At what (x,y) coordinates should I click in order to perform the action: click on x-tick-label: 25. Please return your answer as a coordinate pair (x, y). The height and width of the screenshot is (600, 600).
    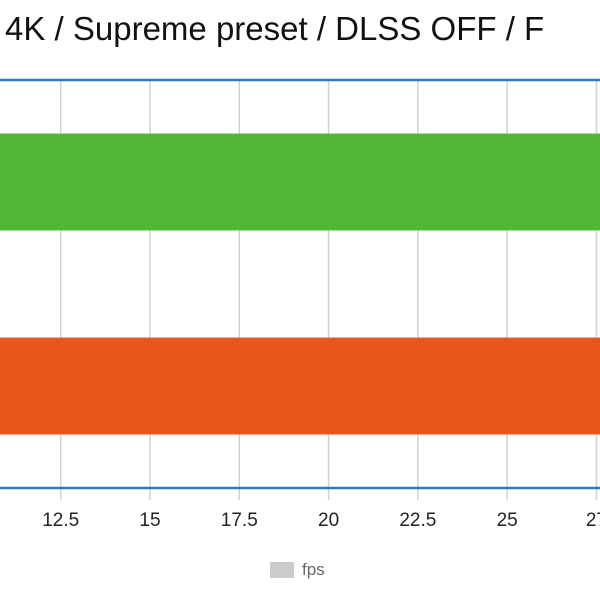
    Looking at the image, I should click on (507, 520).